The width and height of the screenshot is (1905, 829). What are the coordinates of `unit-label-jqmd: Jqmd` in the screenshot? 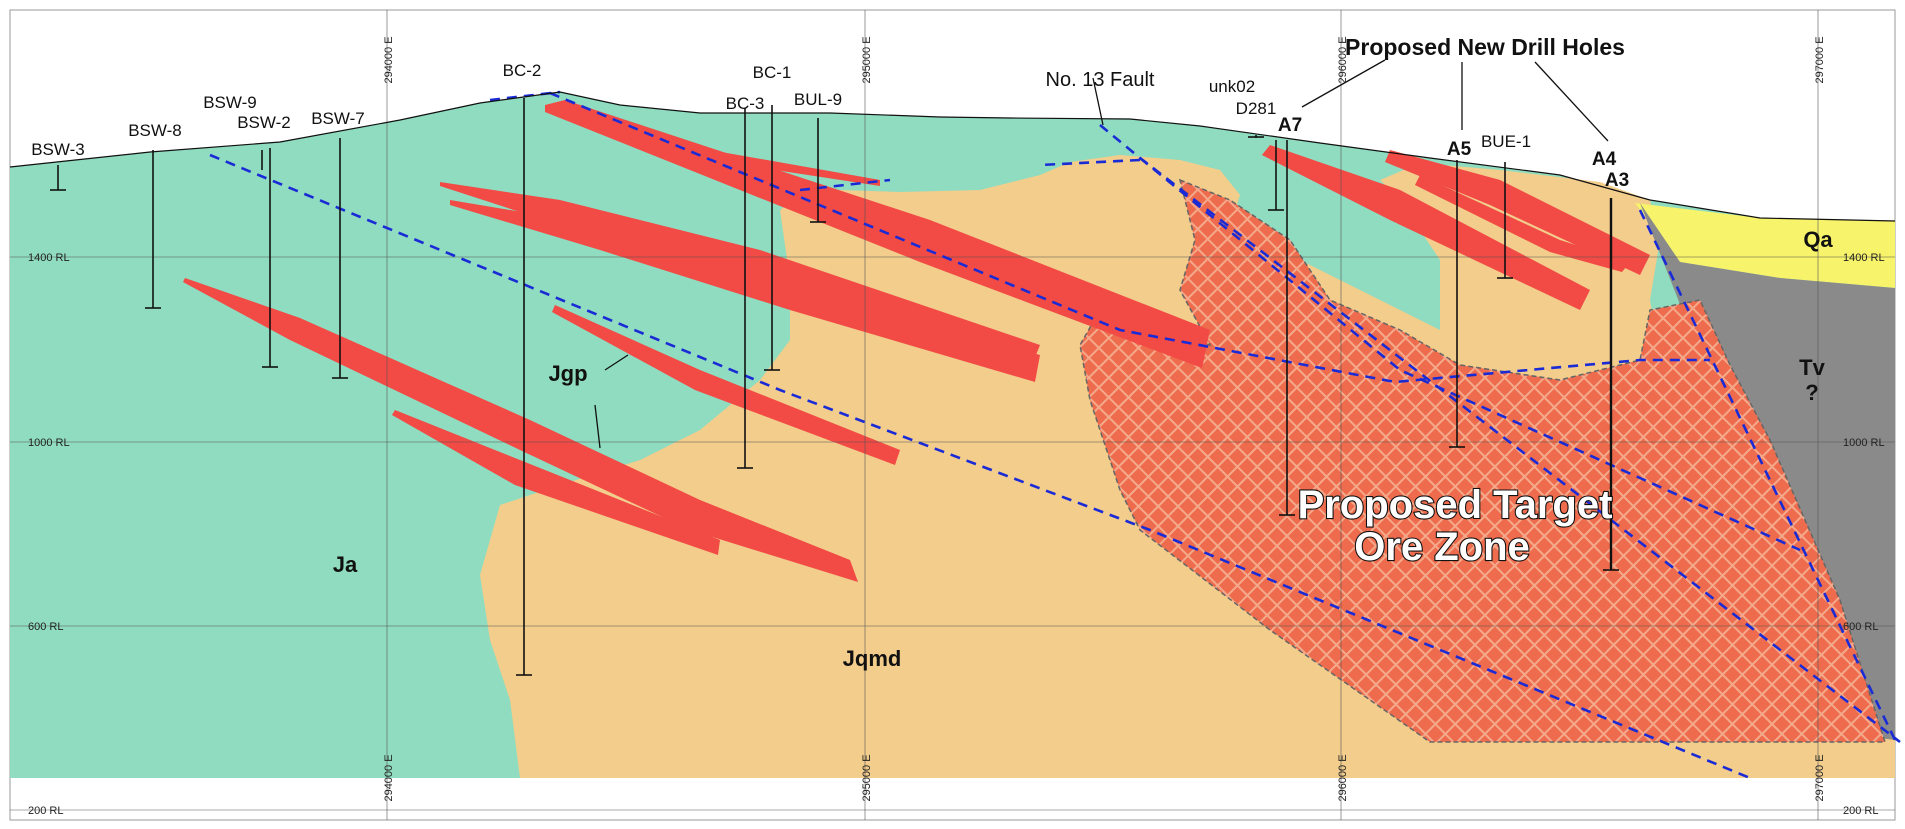 It's located at (872, 658).